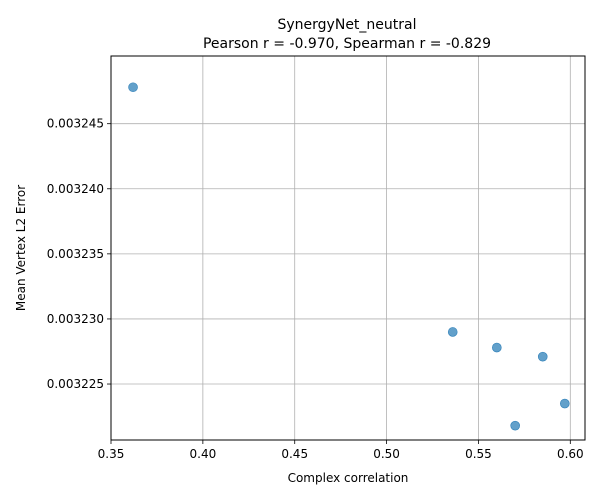 This screenshot has width=600, height=500. Describe the element at coordinates (203, 454) in the screenshot. I see `x-tick-label: 0.40` at that location.